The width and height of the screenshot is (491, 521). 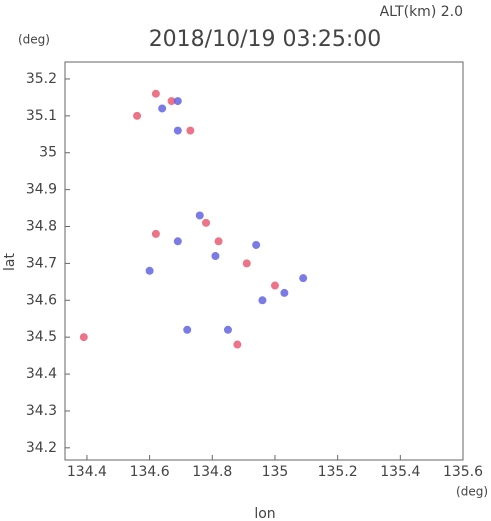 What do you see at coordinates (212, 472) in the screenshot?
I see `x-tick-label: 134.8` at bounding box center [212, 472].